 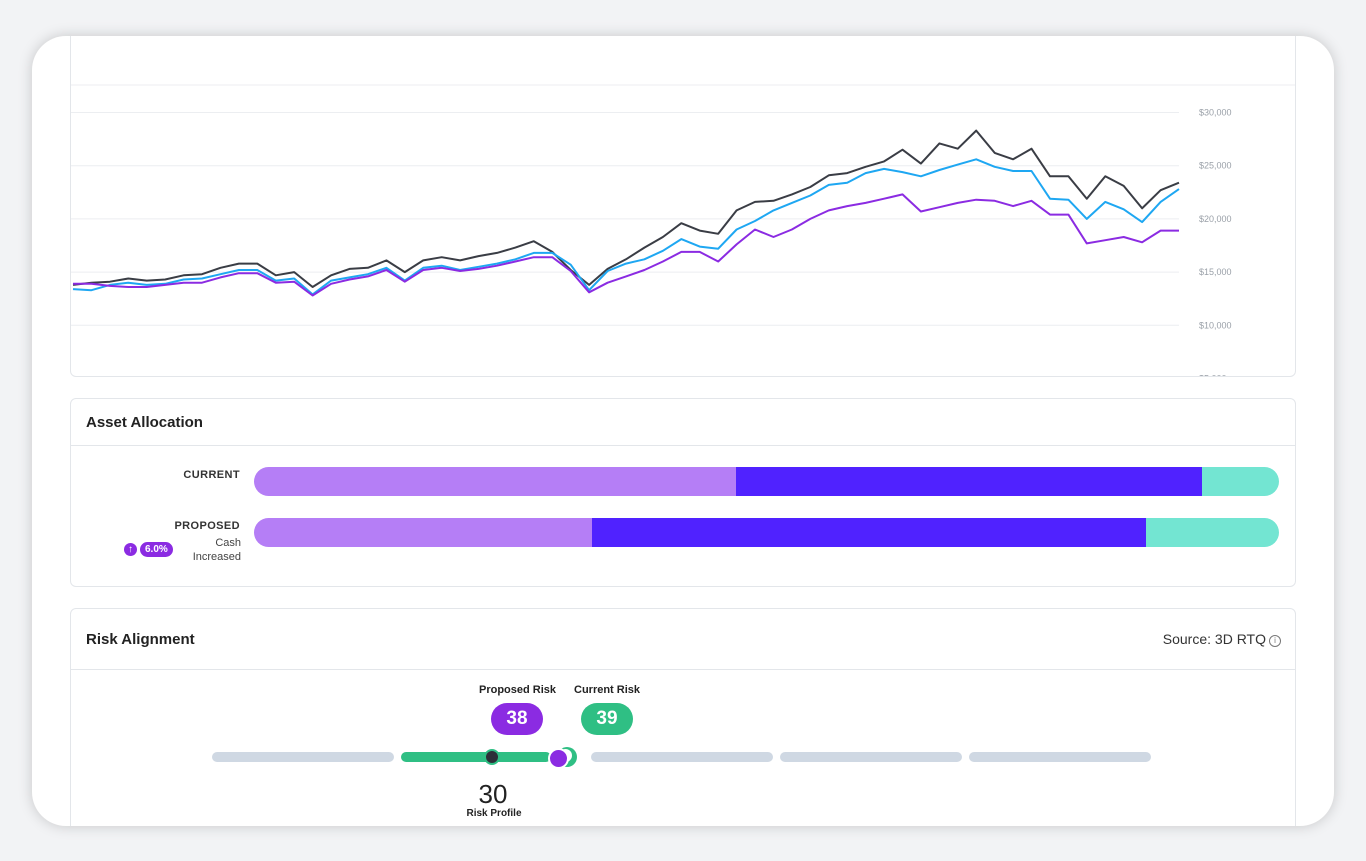 What do you see at coordinates (1275, 641) in the screenshot?
I see `info-icon: i` at bounding box center [1275, 641].